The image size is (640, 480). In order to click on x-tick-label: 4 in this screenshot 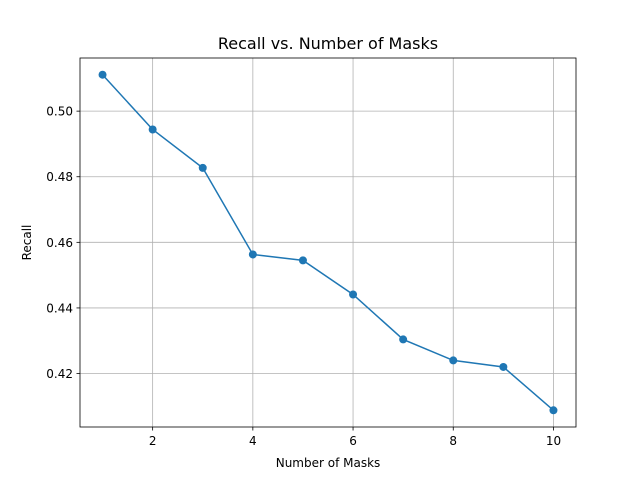, I will do `click(253, 441)`.